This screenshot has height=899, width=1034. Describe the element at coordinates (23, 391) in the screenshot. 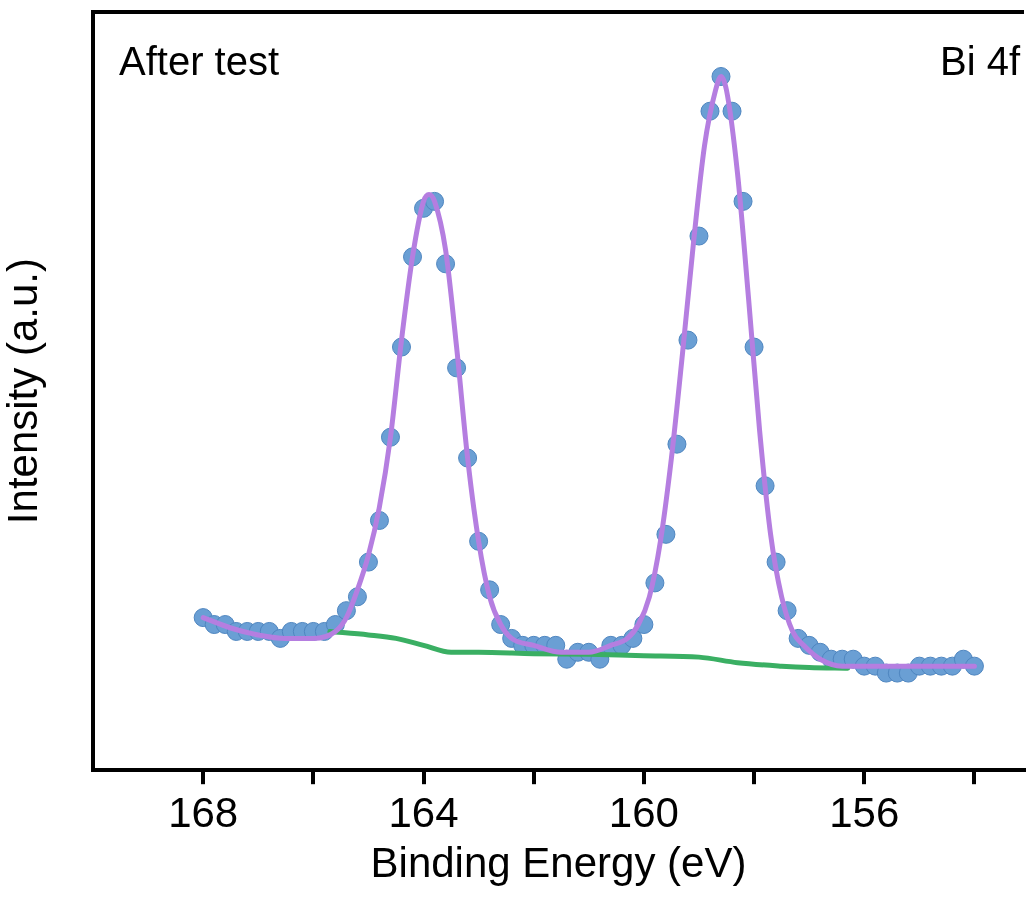

I see `y-axis-title: Intensity (a.u.)` at that location.